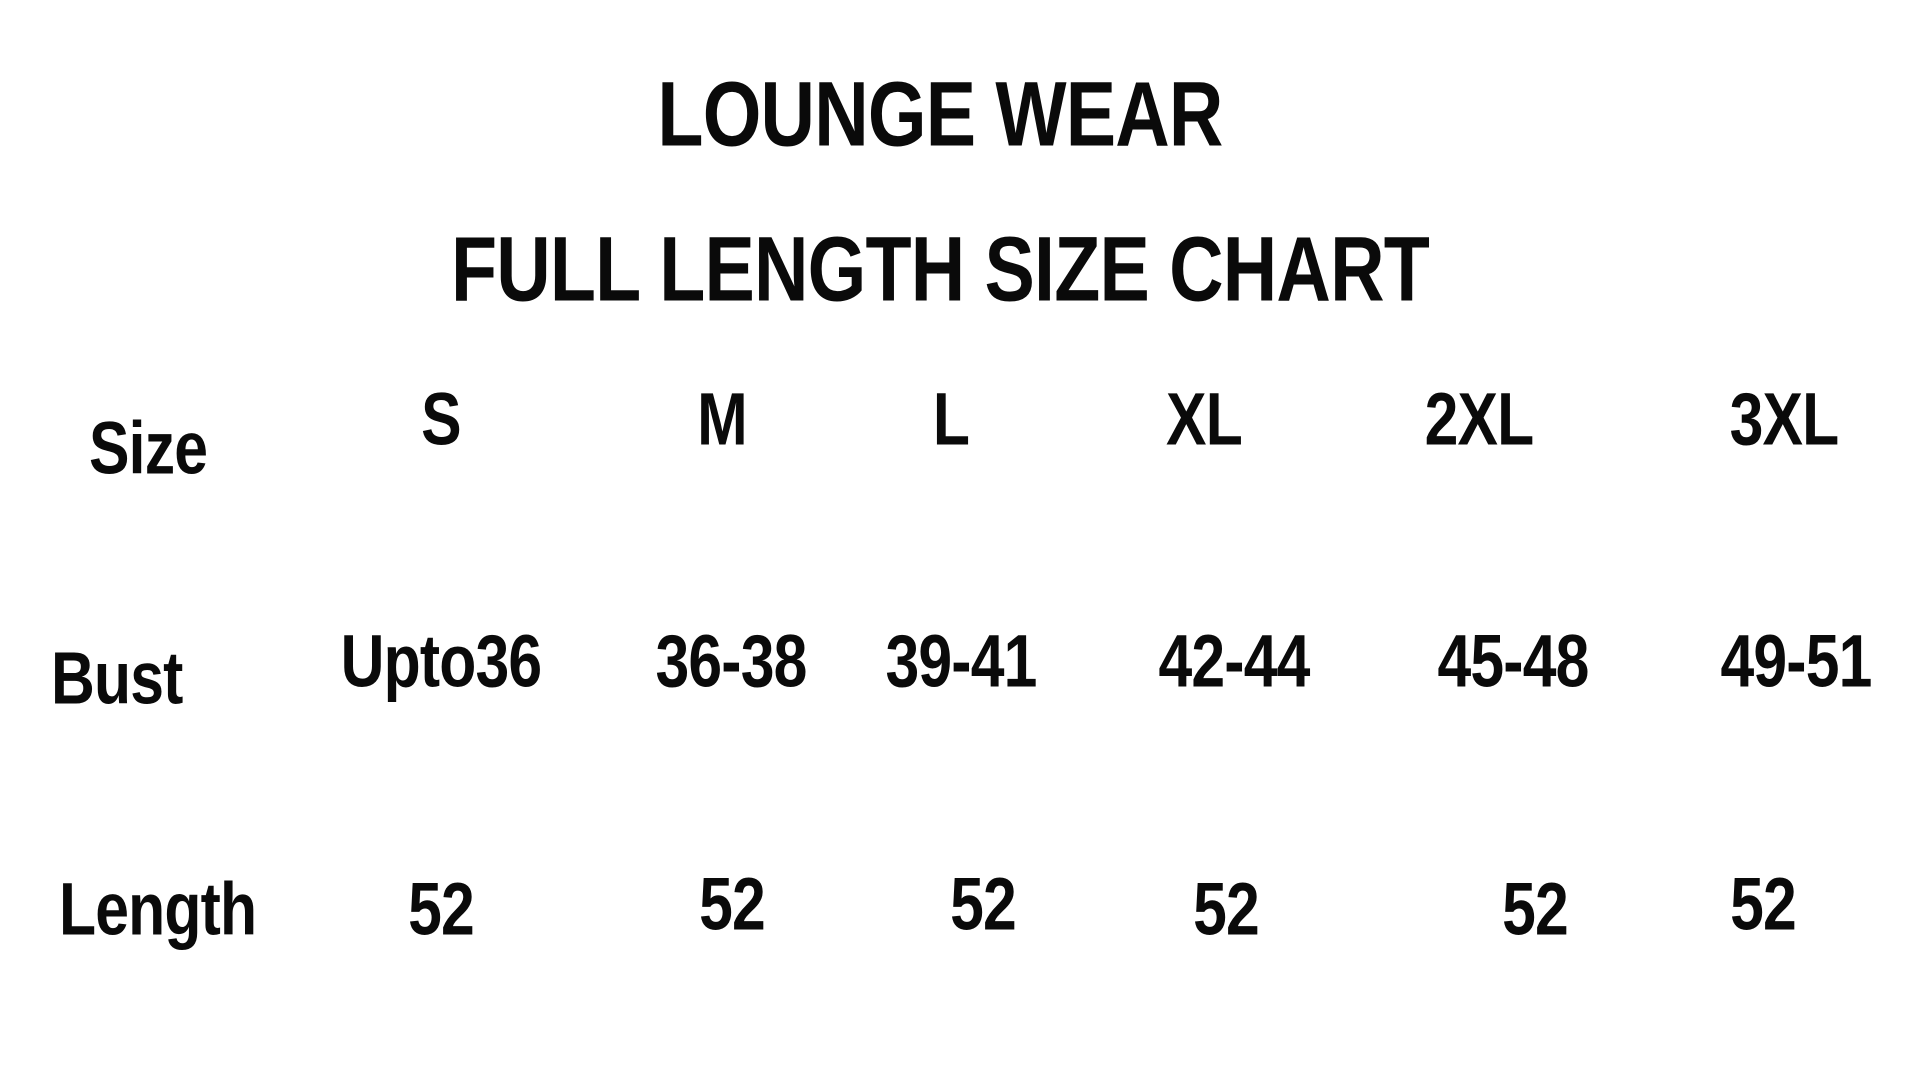 The height and width of the screenshot is (1080, 1920). What do you see at coordinates (441, 661) in the screenshot?
I see `bust-value: Upto36` at bounding box center [441, 661].